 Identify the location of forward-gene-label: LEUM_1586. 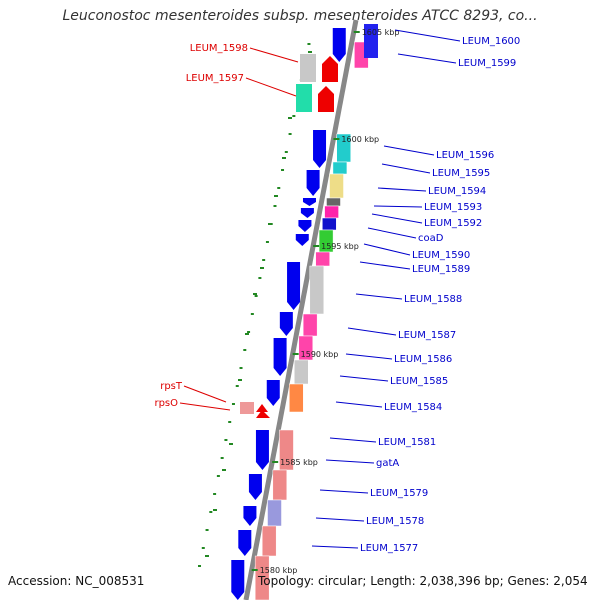
(423, 359).